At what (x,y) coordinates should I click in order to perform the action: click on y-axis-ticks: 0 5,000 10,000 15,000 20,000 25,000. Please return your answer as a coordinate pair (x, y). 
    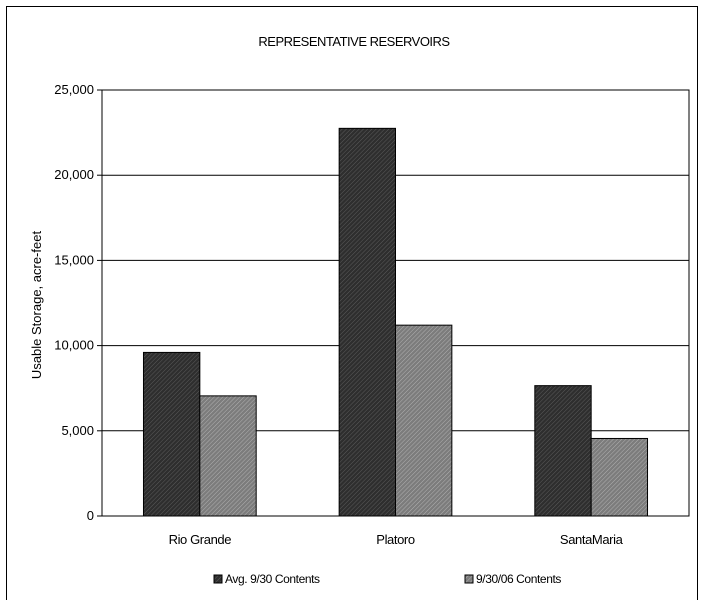
    Looking at the image, I should click on (78, 302).